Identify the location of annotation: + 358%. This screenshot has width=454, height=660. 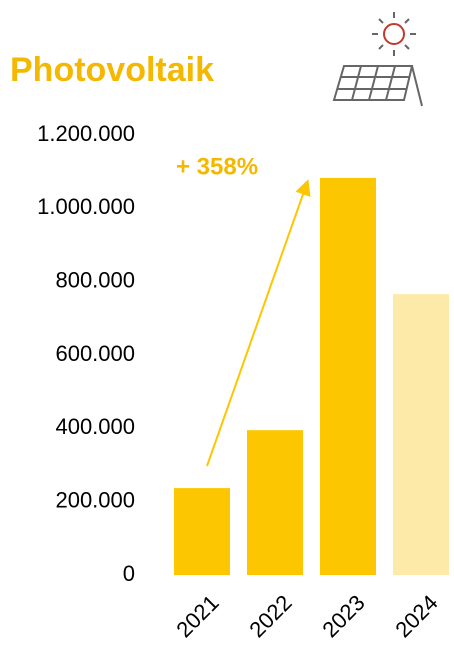
(217, 166).